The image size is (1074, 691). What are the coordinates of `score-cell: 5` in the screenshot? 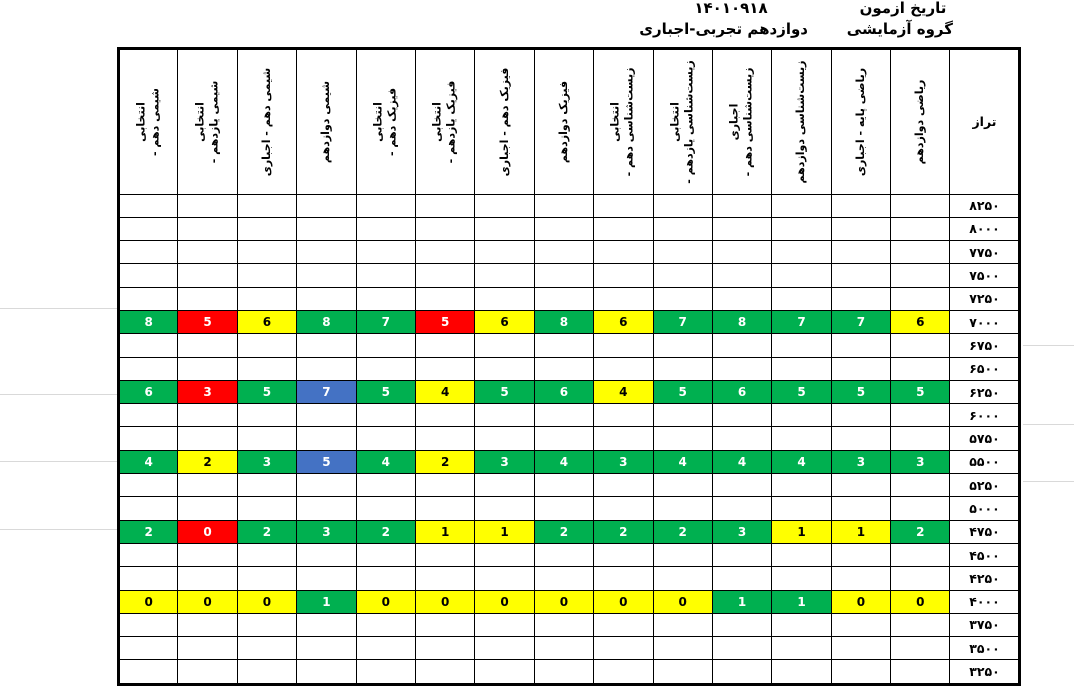 It's located at (207, 322).